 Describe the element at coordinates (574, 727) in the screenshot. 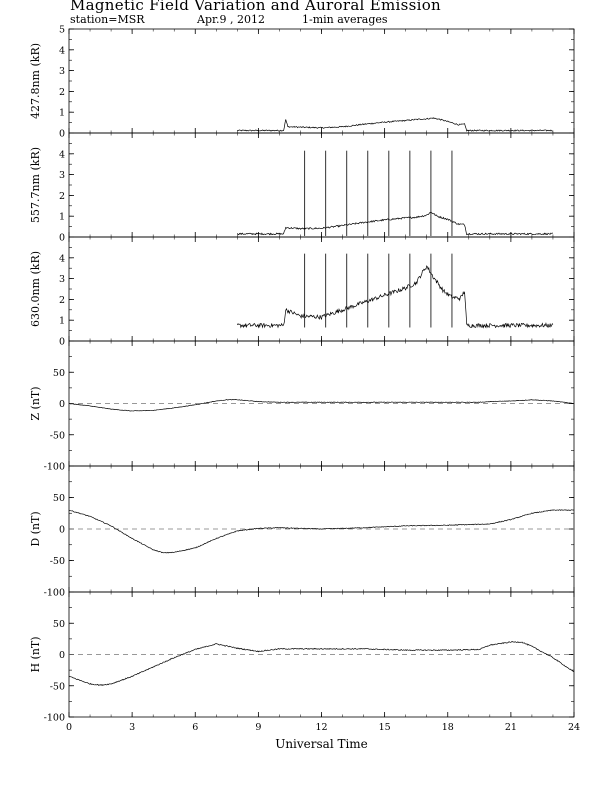

I see `x-tick-label: 24` at that location.